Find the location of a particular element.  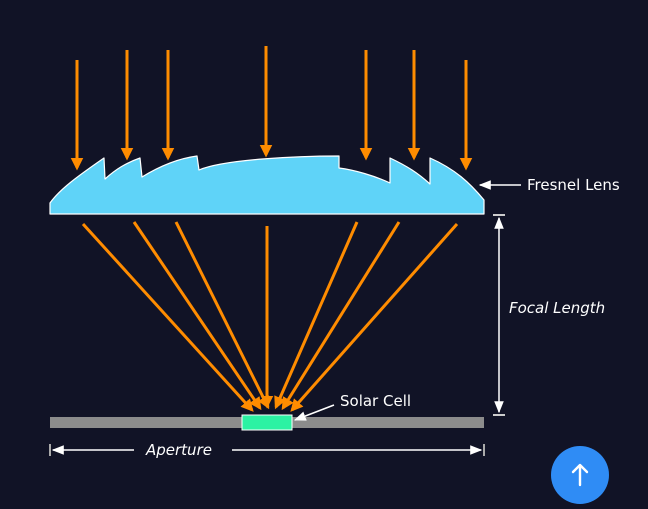

fresnel-lens-label: Fresnel Lens is located at coordinates (573, 185).